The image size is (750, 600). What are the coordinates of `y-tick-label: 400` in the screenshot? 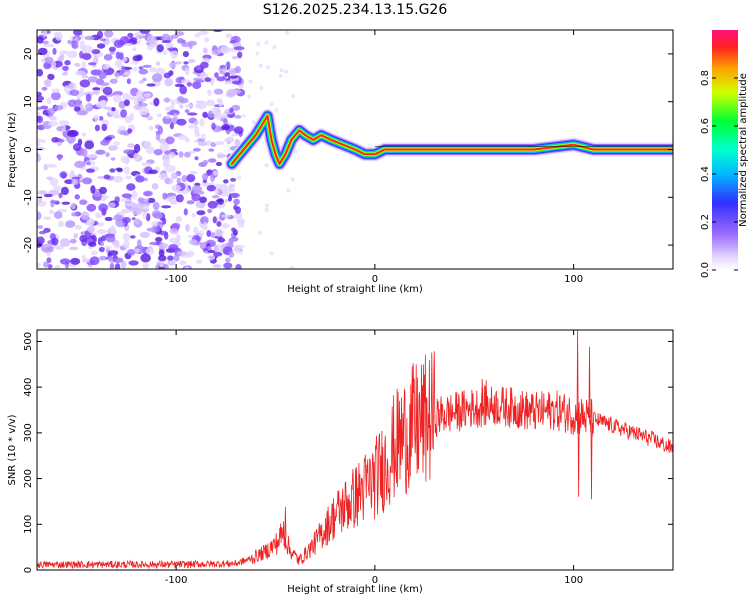 It's located at (28, 387).